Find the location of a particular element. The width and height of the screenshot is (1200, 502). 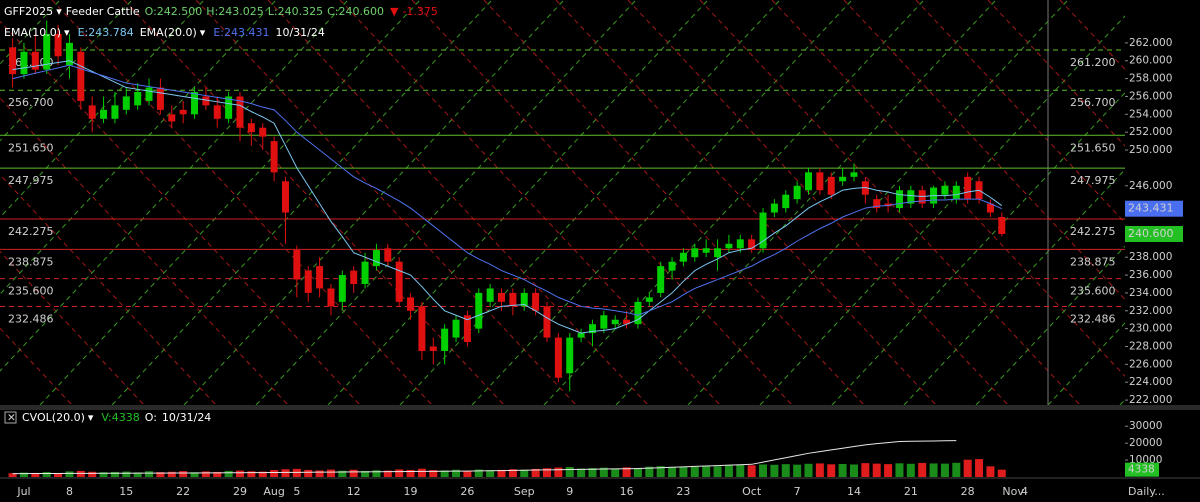

legend-date: 10/31/24 is located at coordinates (299, 32).